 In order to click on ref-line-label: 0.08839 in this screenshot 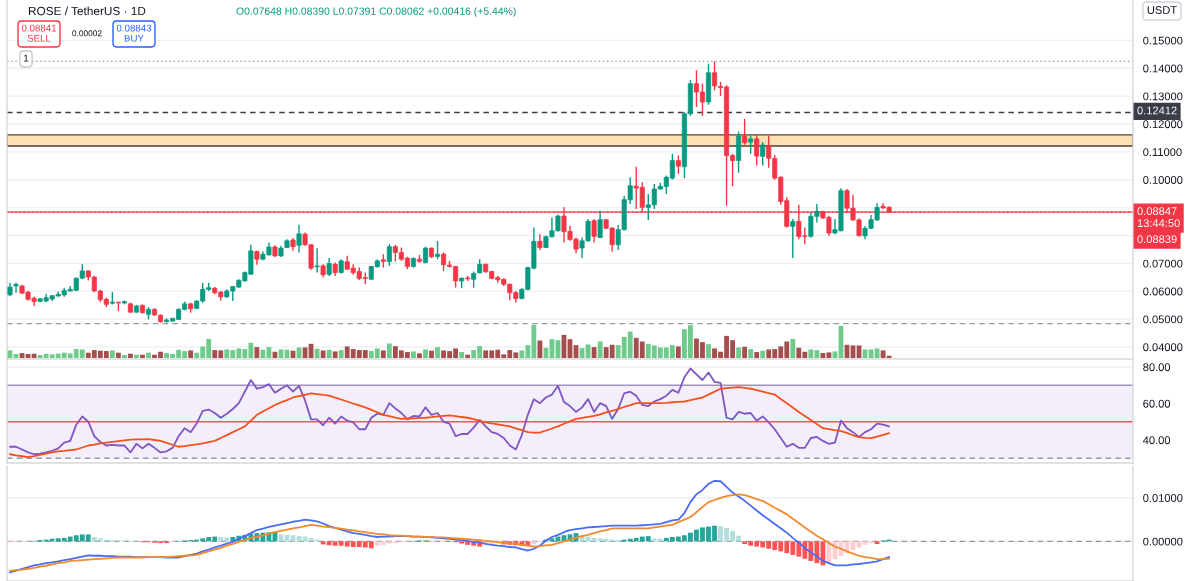, I will do `click(1157, 239)`.